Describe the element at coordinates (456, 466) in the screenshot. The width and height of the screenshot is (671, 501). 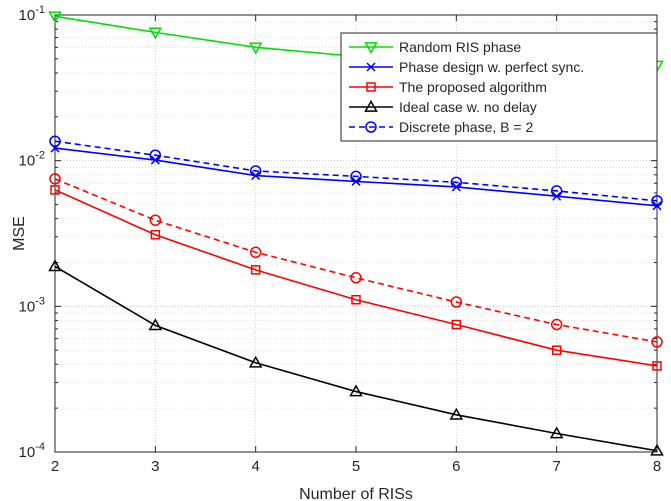
I see `x-tick-label: 6` at that location.